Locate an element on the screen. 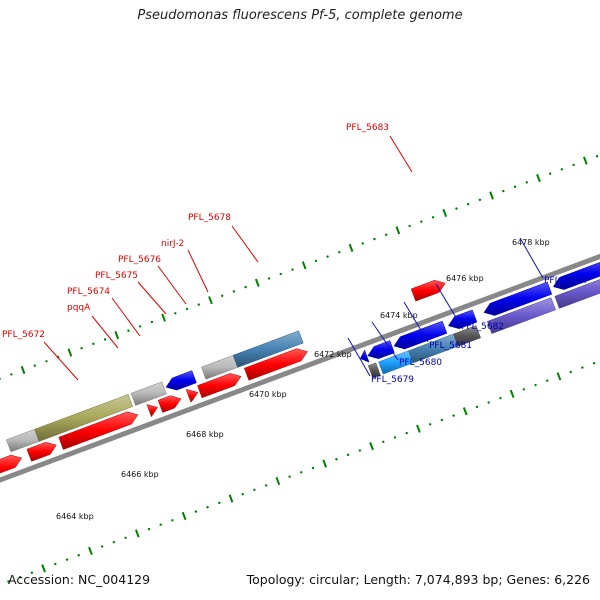 The width and height of the screenshot is (600, 600). forward-gene-label: PFL_5683 is located at coordinates (367, 128).